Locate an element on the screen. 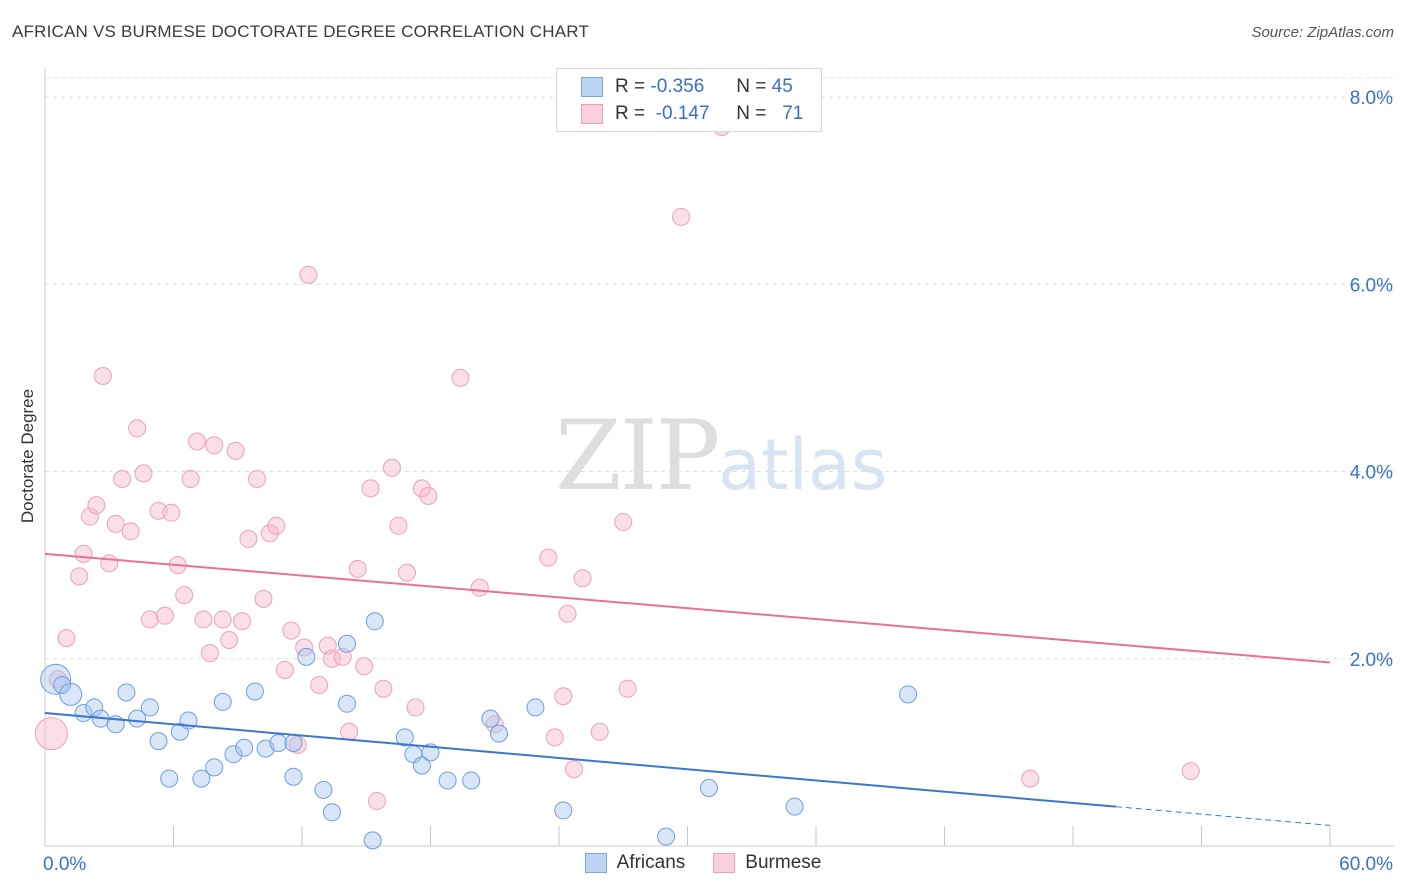  legend: R = -0.356 N = 45 R = -0.147 N = 71 is located at coordinates (689, 100).